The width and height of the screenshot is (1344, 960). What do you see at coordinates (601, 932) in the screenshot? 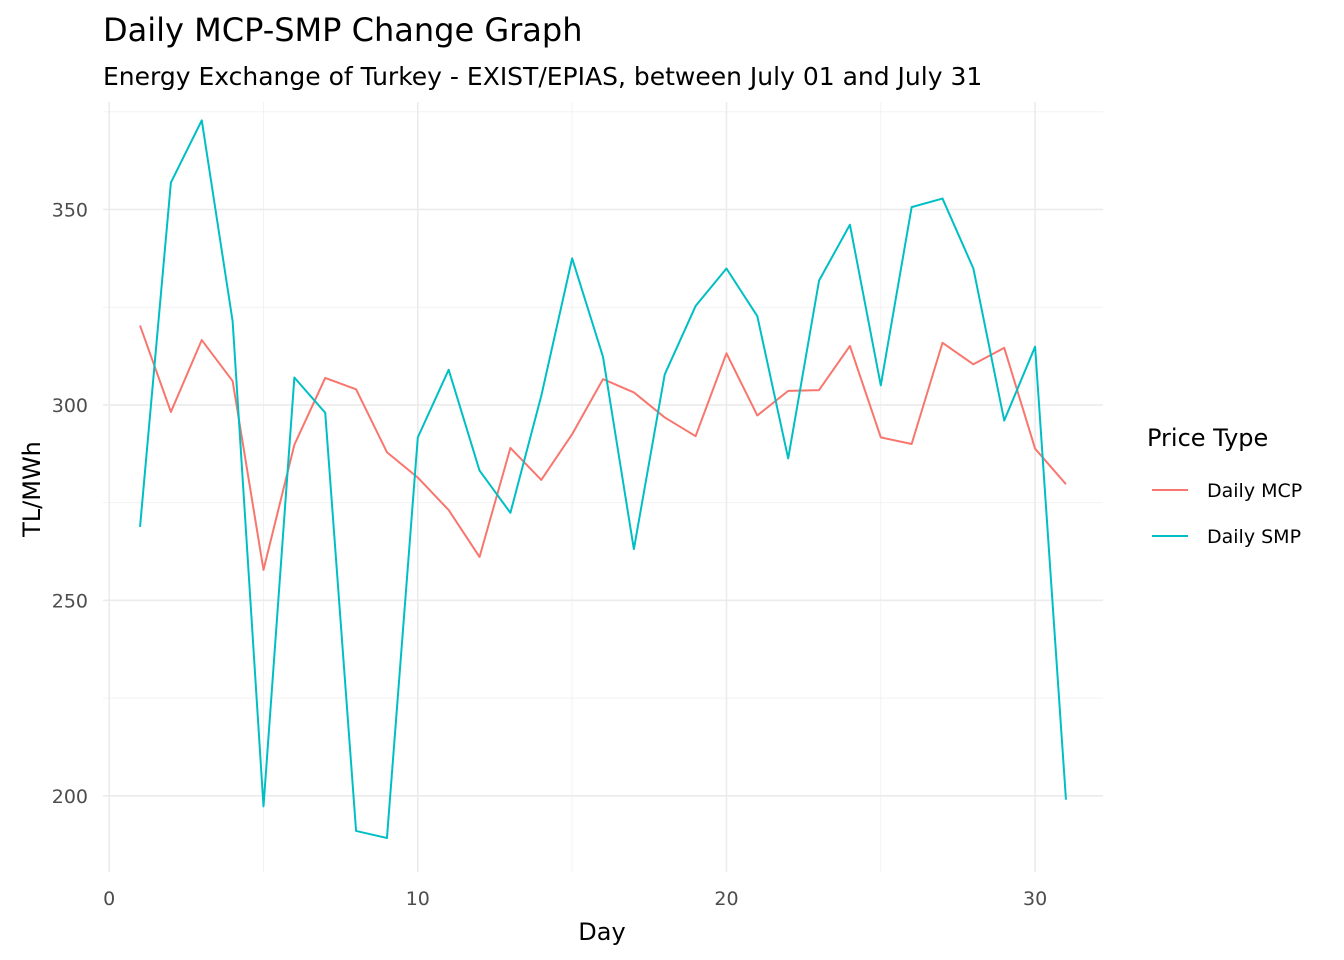
I see `x-axis-title: Day` at bounding box center [601, 932].